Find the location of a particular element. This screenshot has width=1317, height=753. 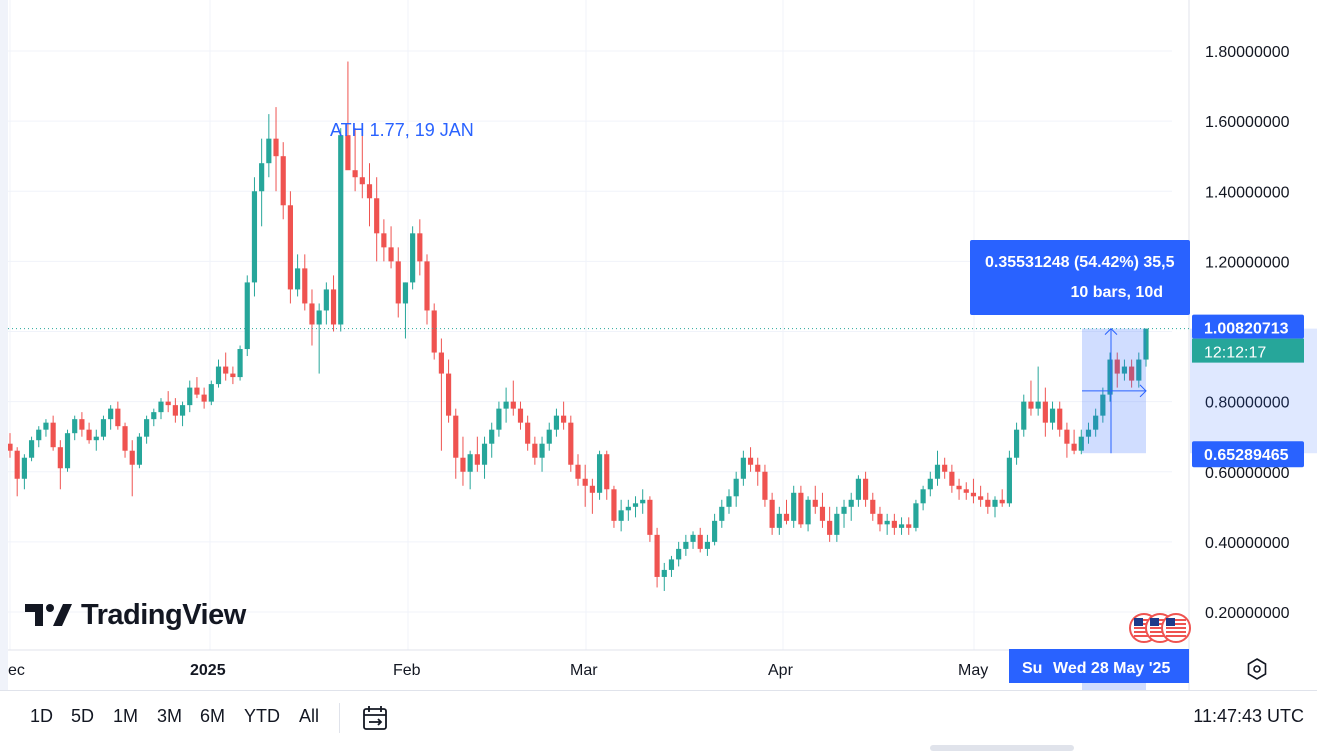

timeframe-all-button: All is located at coordinates (309, 716).